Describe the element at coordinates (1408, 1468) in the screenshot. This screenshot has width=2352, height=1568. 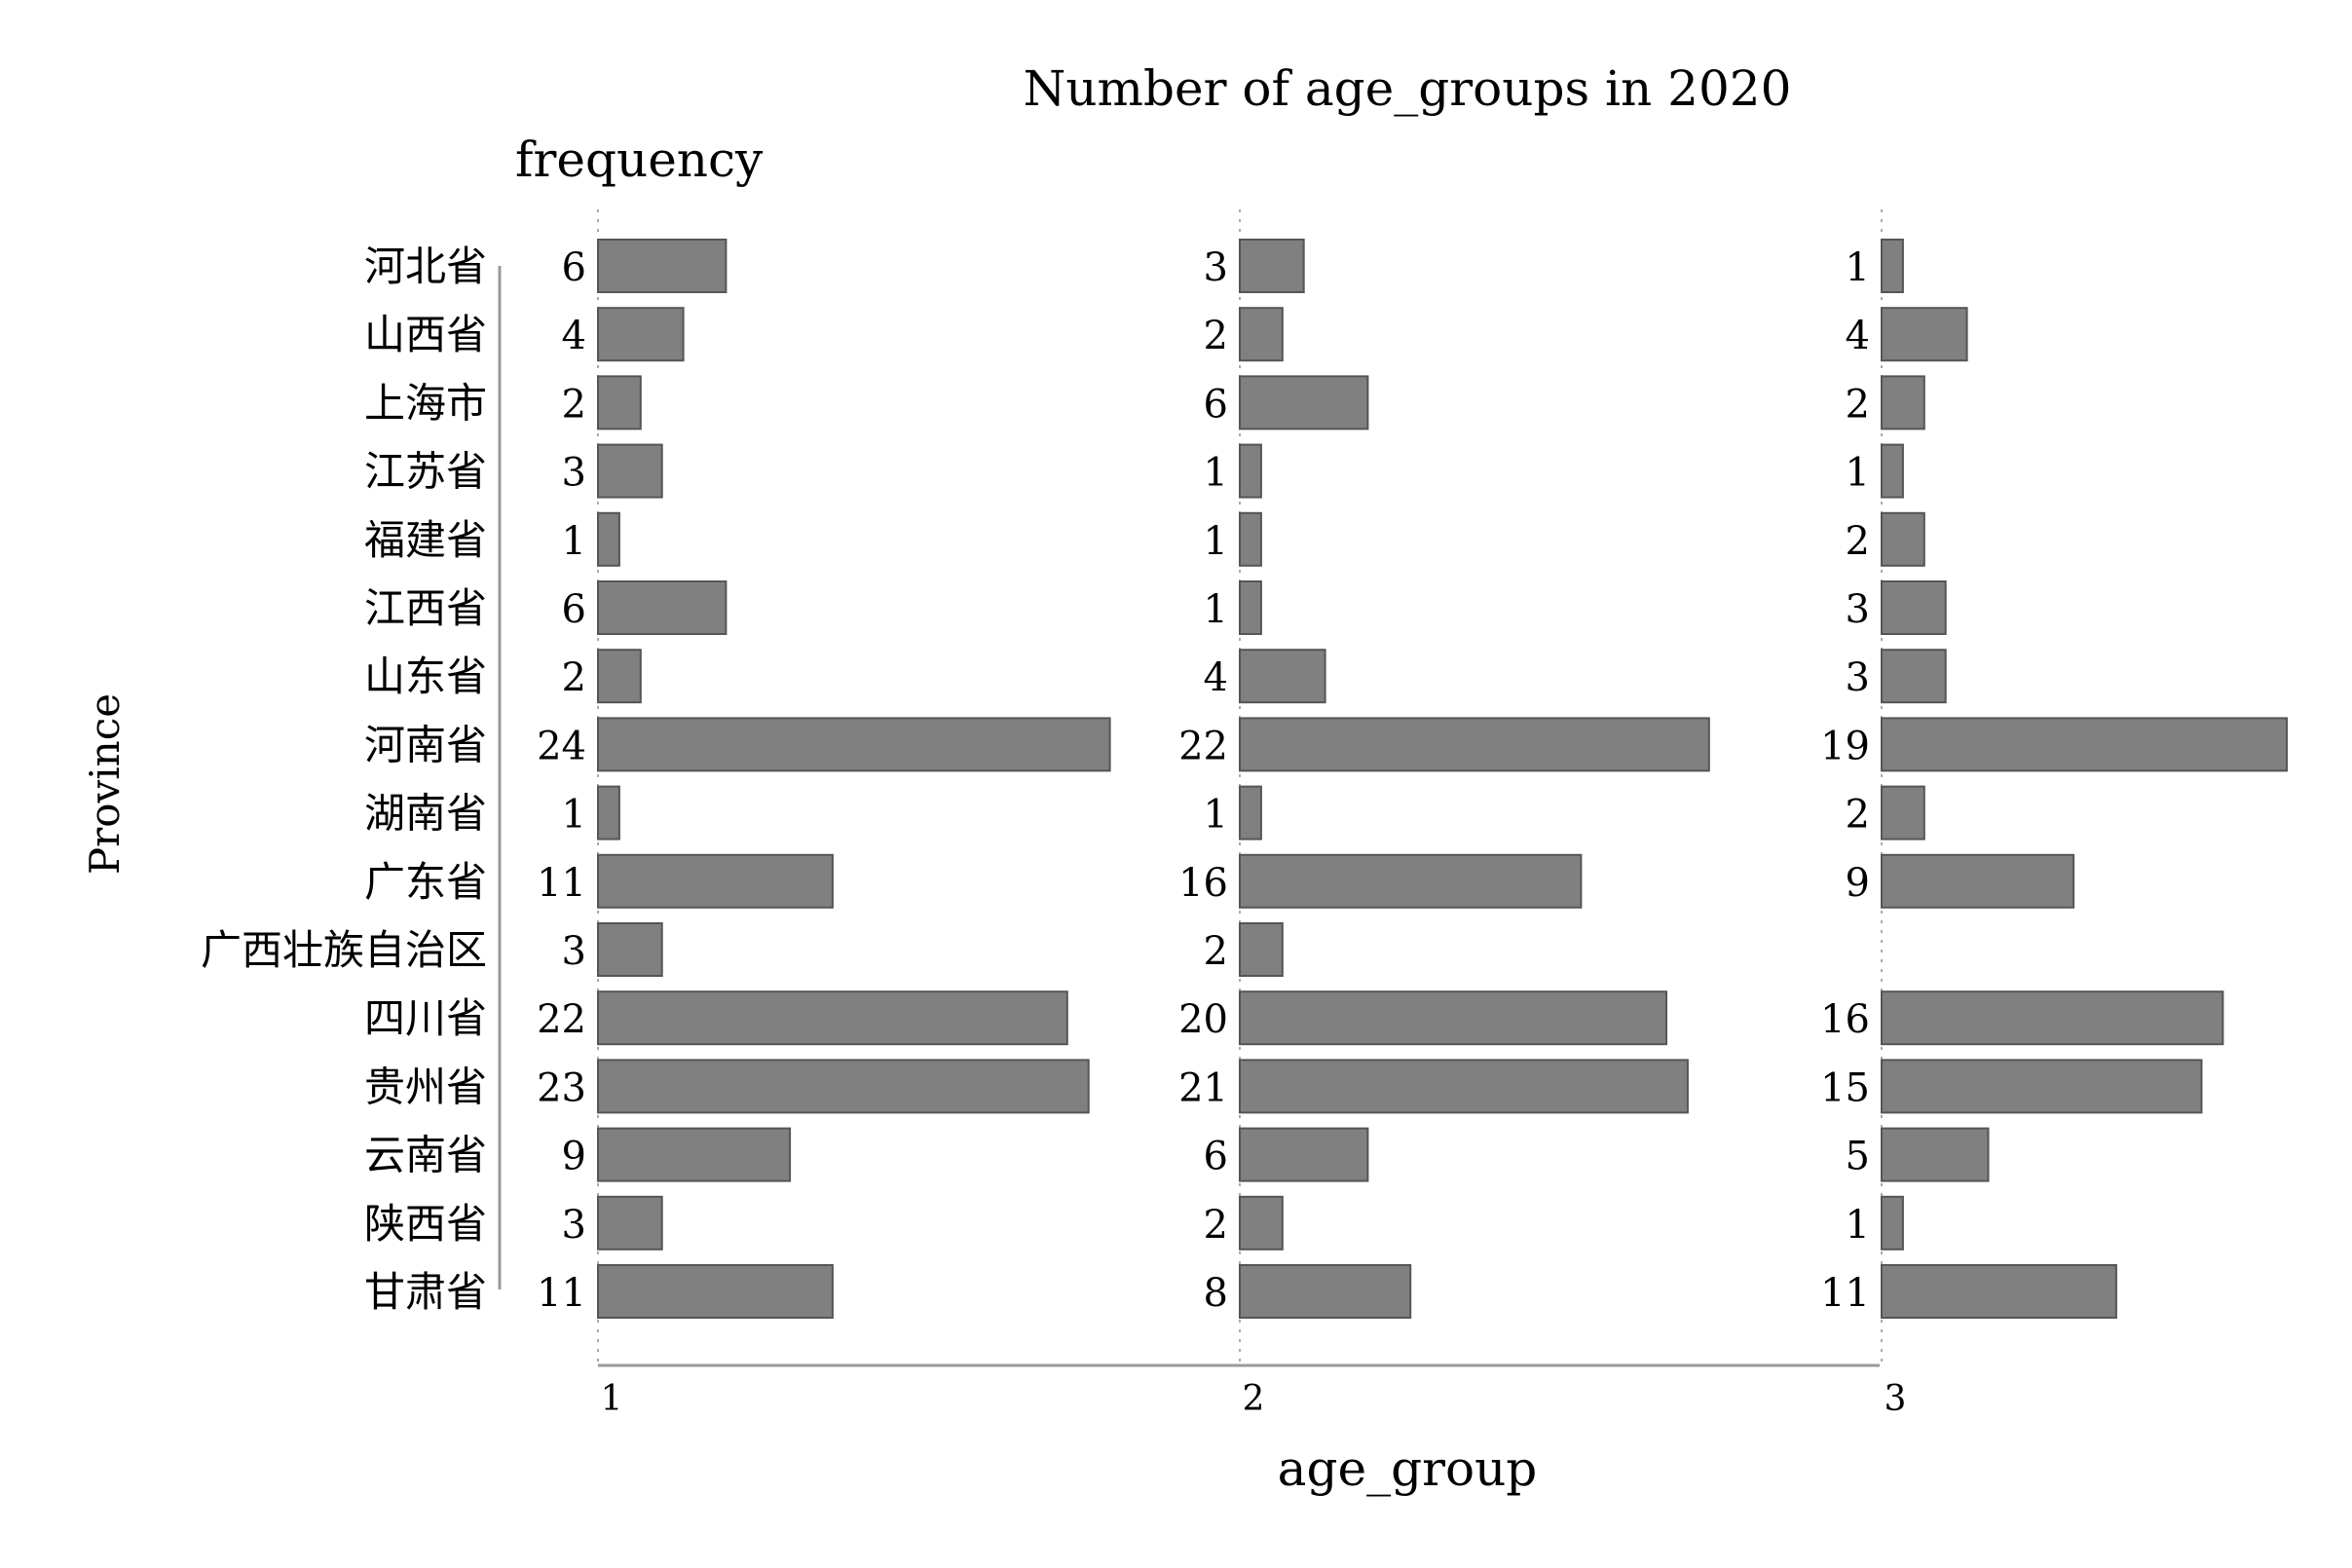
I see `x-axis-title: age_group` at that location.